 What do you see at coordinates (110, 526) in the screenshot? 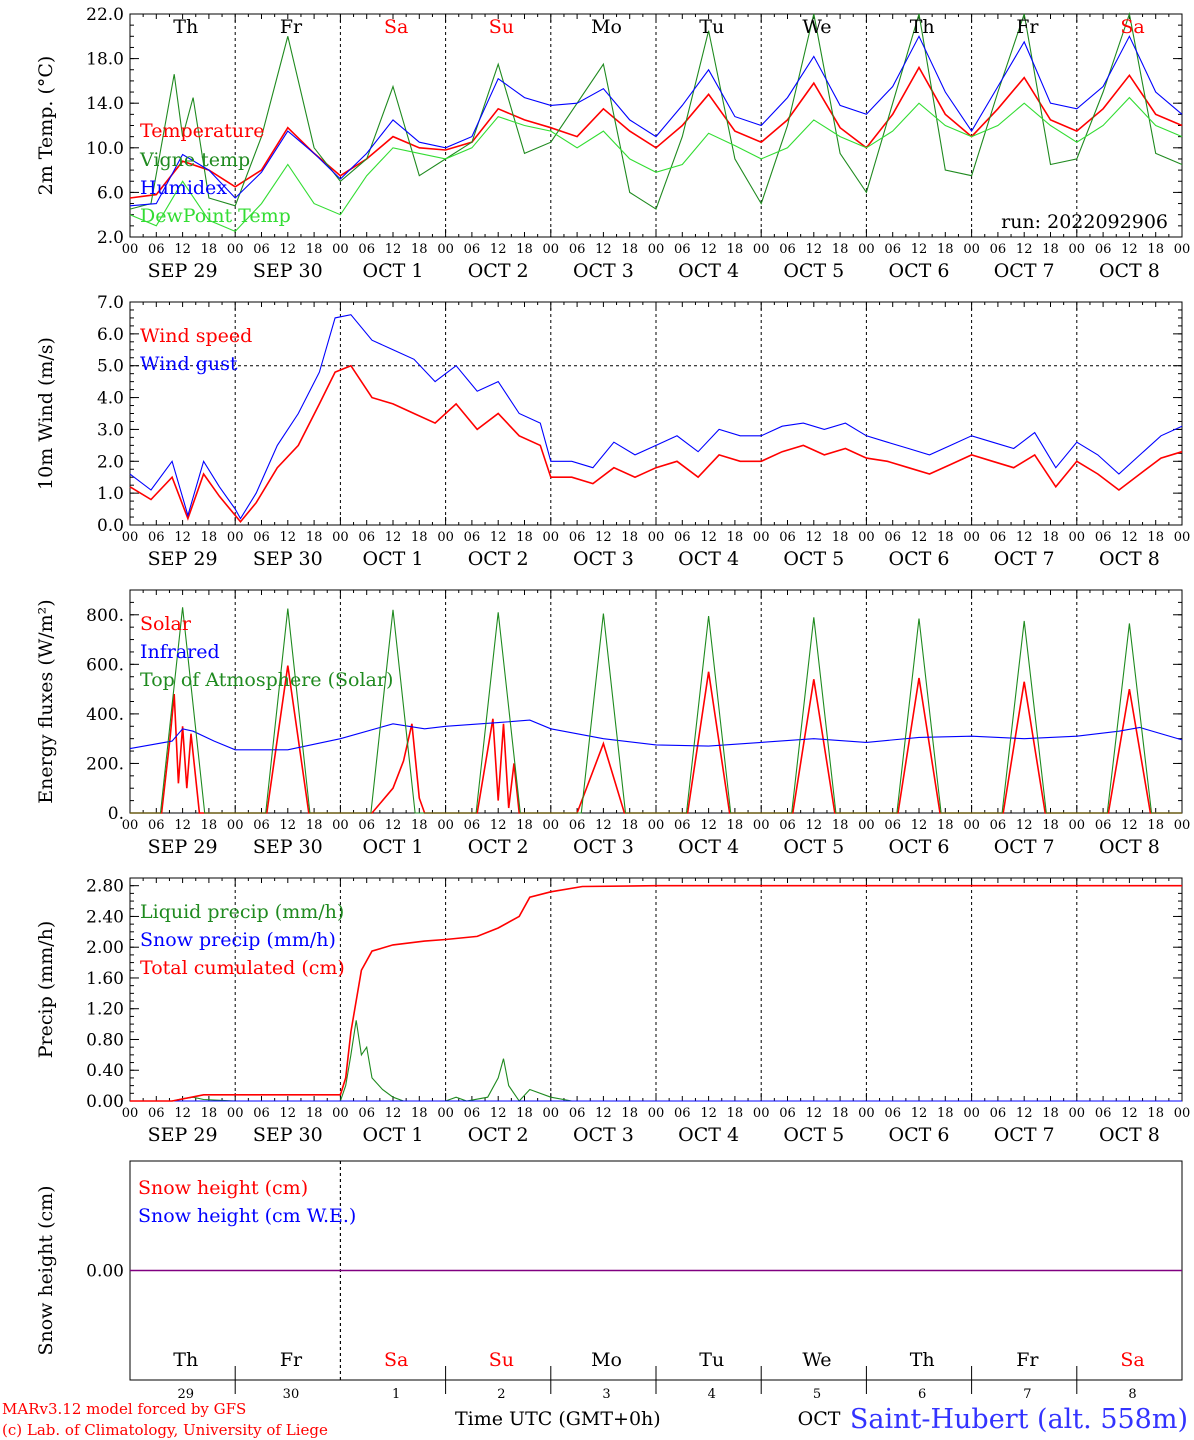
I see `y-tick-label: 0.0` at bounding box center [110, 526].